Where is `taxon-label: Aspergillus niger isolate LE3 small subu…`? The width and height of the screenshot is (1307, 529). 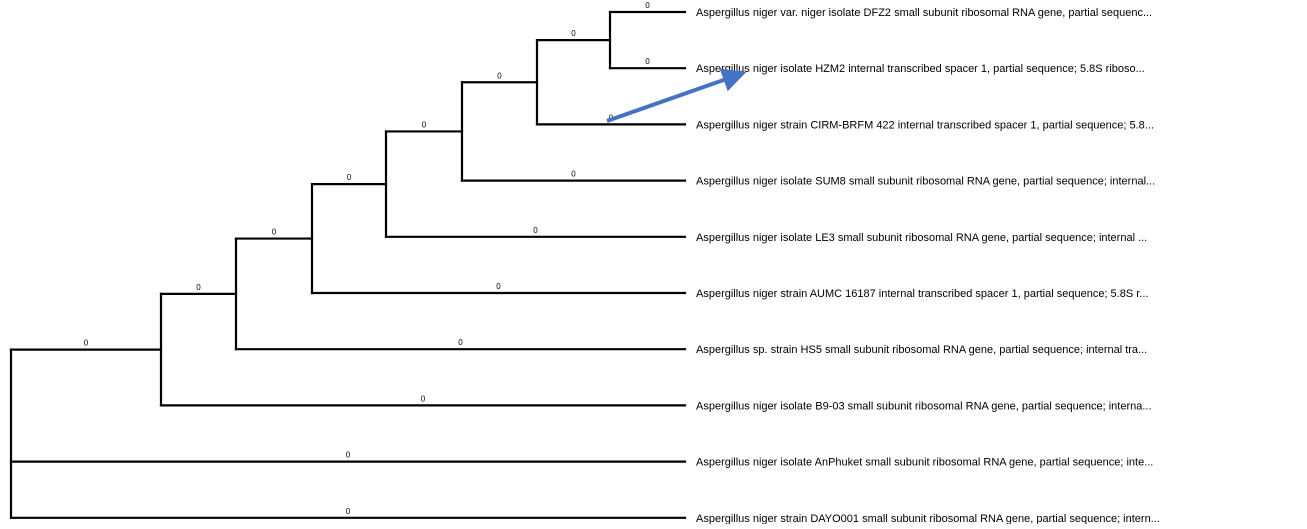 taxon-label: Aspergillus niger isolate LE3 small subu… is located at coordinates (921, 238).